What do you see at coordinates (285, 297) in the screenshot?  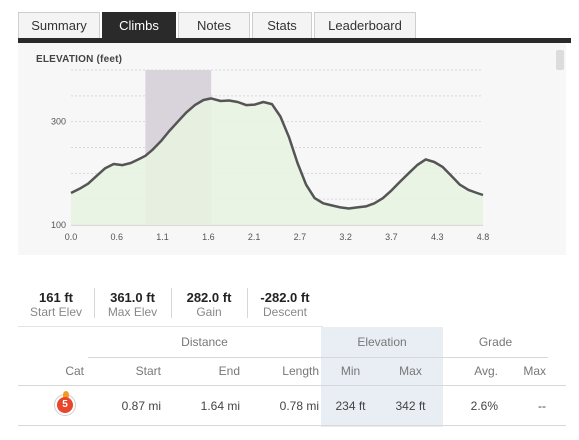 I see `stat-value: -282.0 ft` at bounding box center [285, 297].